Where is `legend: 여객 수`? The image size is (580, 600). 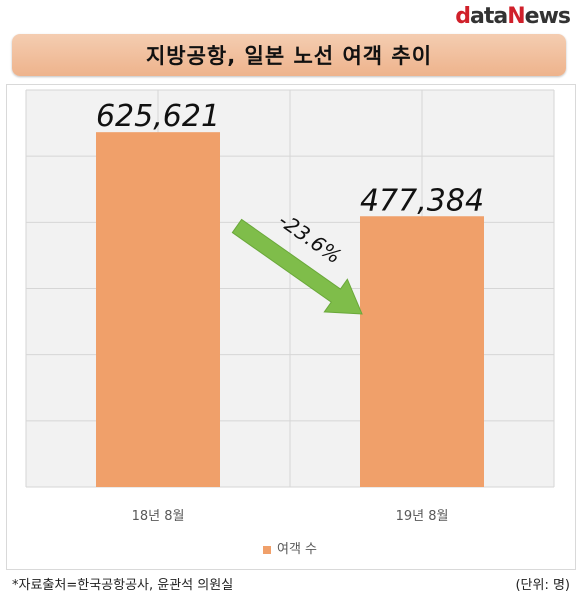 legend: 여객 수 is located at coordinates (290, 547).